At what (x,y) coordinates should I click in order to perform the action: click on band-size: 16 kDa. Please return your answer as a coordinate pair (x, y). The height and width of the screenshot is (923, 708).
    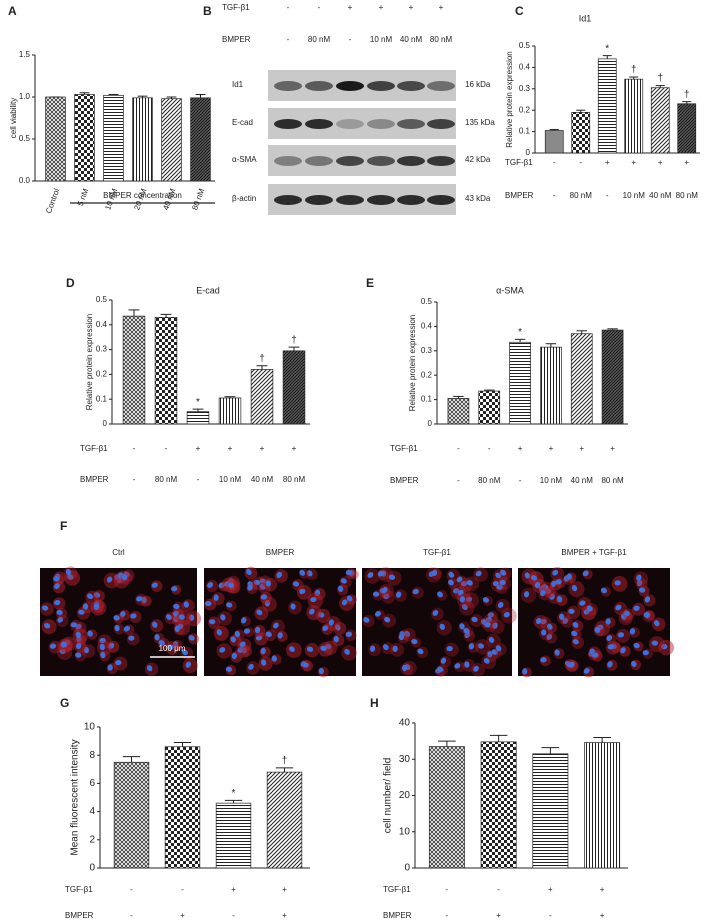
    Looking at the image, I should click on (478, 84).